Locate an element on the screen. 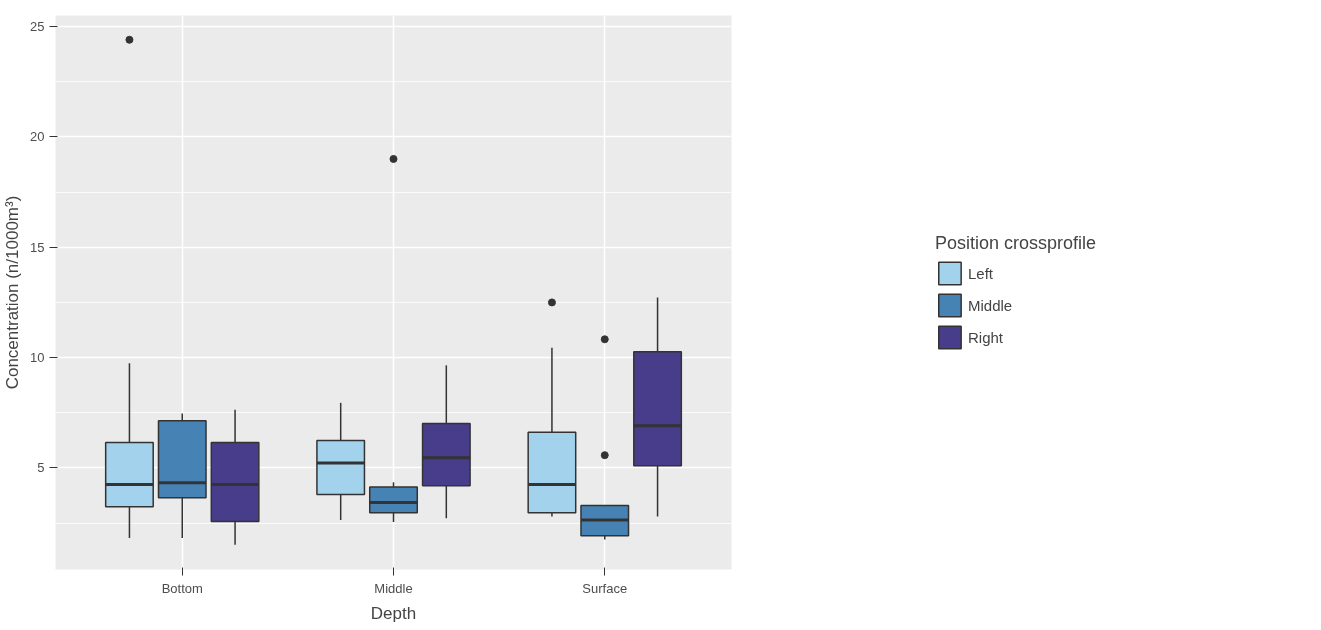  x-tick-label: Bottom is located at coordinates (182, 588).